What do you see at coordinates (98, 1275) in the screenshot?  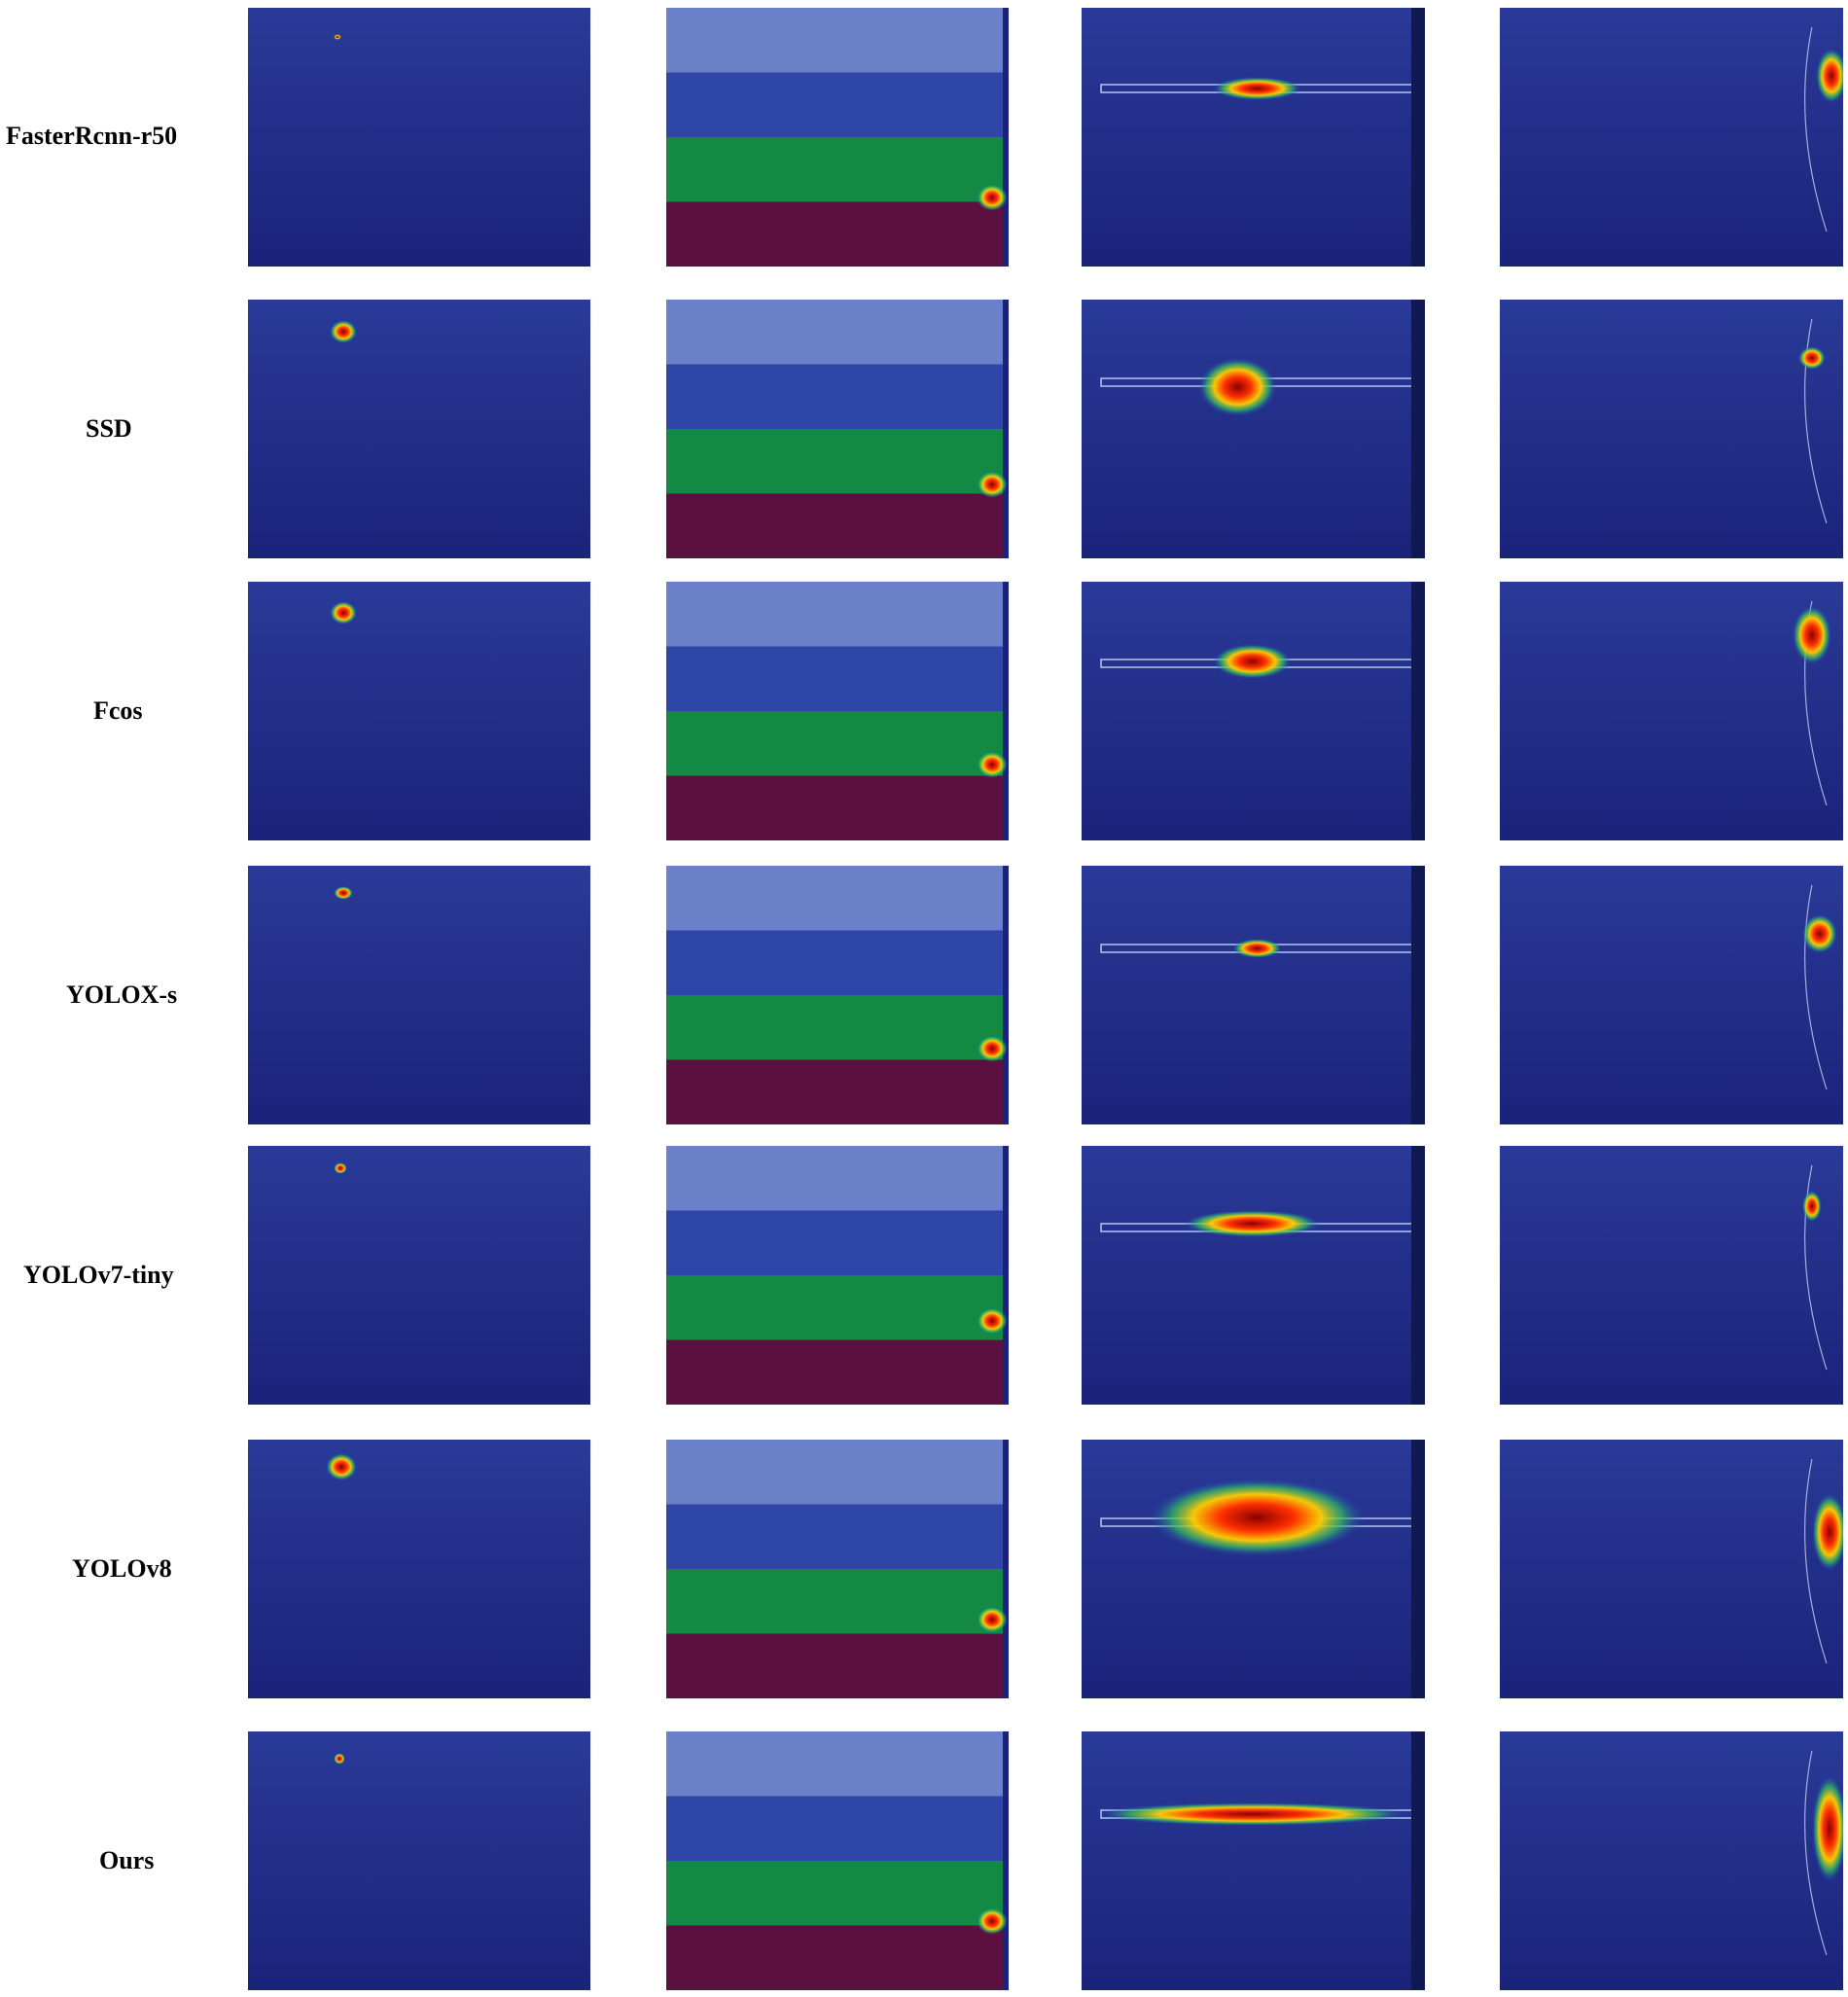 I see `row-label: YOLOv7-tiny` at bounding box center [98, 1275].